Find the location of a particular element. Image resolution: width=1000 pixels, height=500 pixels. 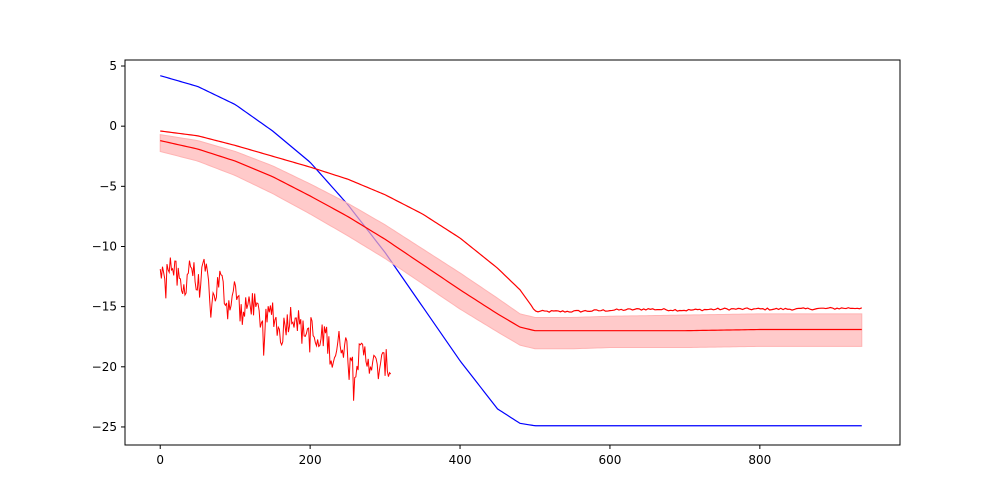

y-tick-label: −25 is located at coordinates (104, 427).